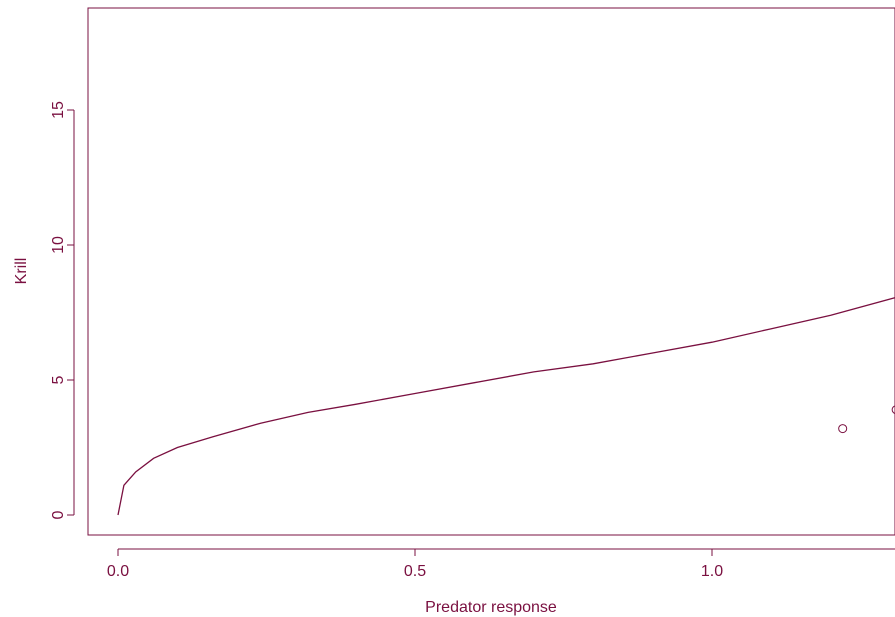 Image resolution: width=895 pixels, height=617 pixels. Describe the element at coordinates (58, 110) in the screenshot. I see `y-tick-label: 15` at that location.